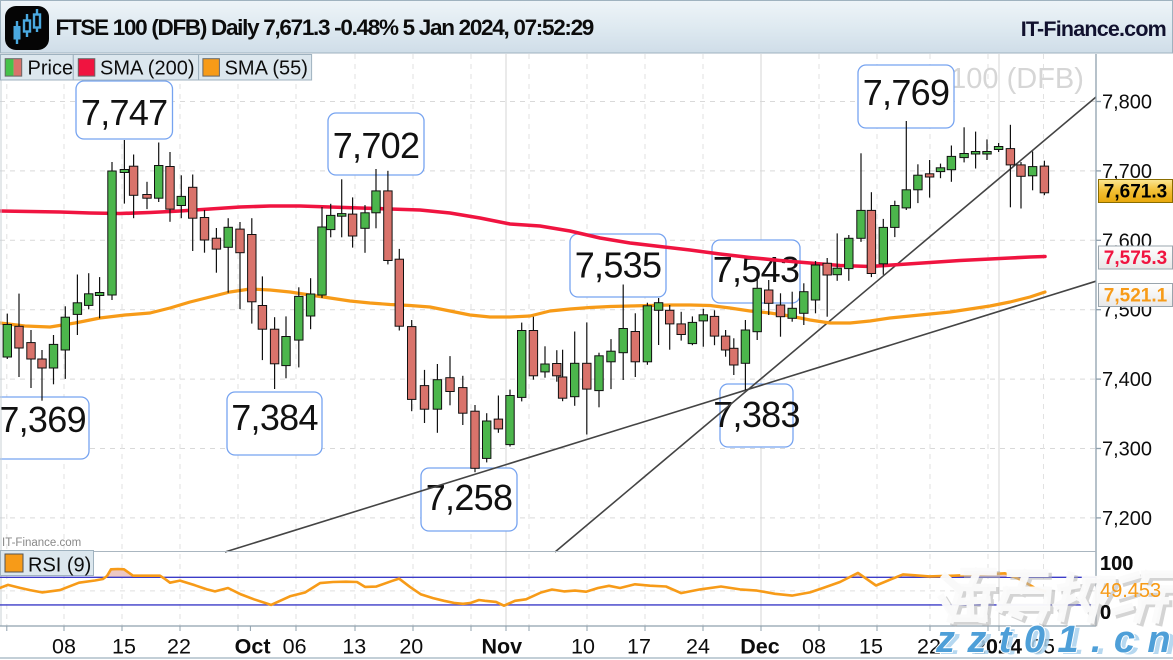  What do you see at coordinates (376, 145) in the screenshot?
I see `svg-text: 7,702` at bounding box center [376, 145].